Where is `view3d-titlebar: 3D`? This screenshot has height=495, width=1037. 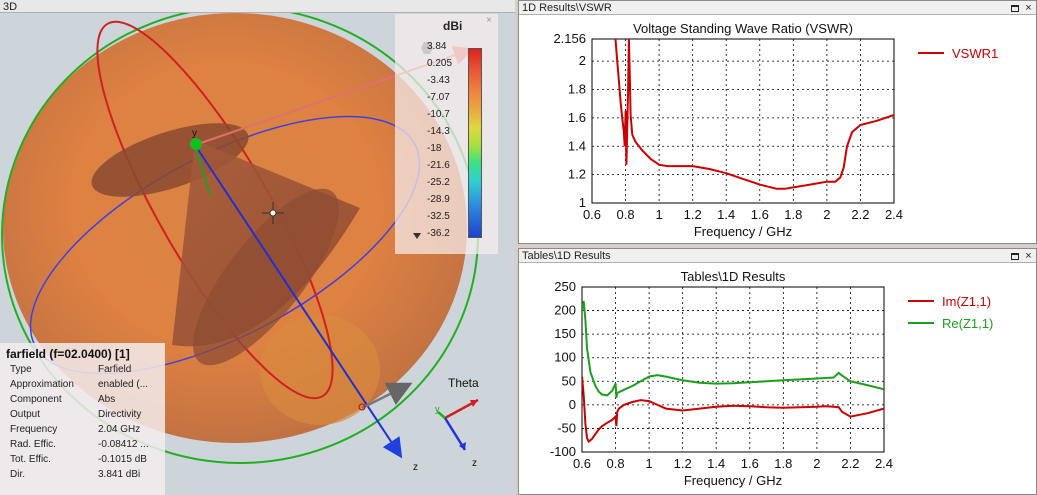
view3d-titlebar: 3D is located at coordinates (257, 6).